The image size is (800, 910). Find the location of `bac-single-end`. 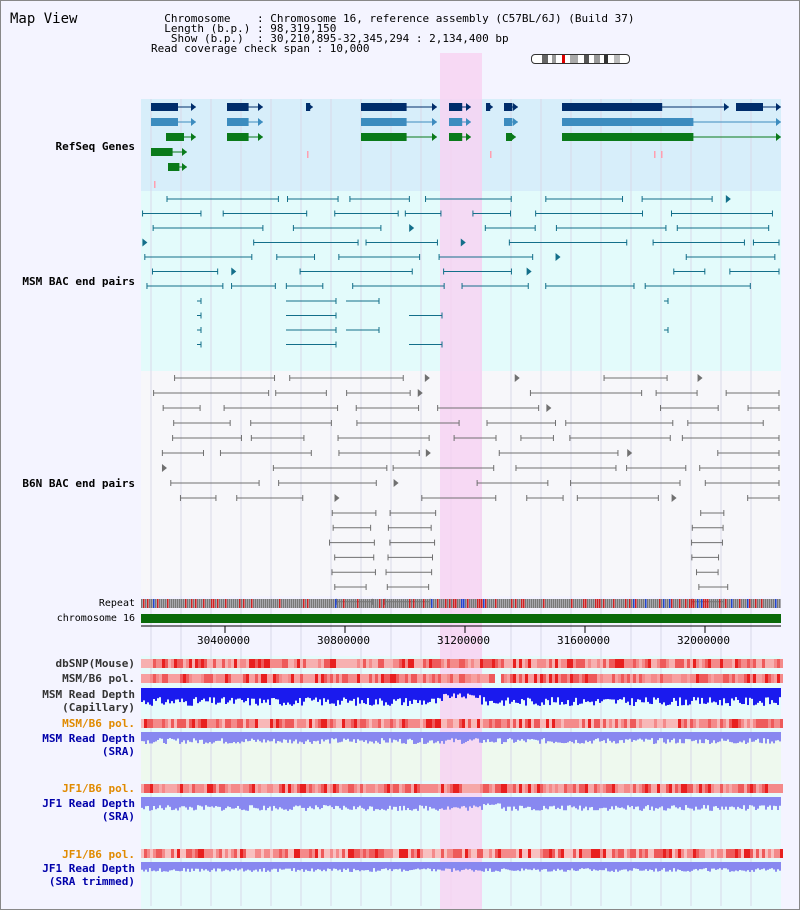

bac-single-end is located at coordinates (674, 498).